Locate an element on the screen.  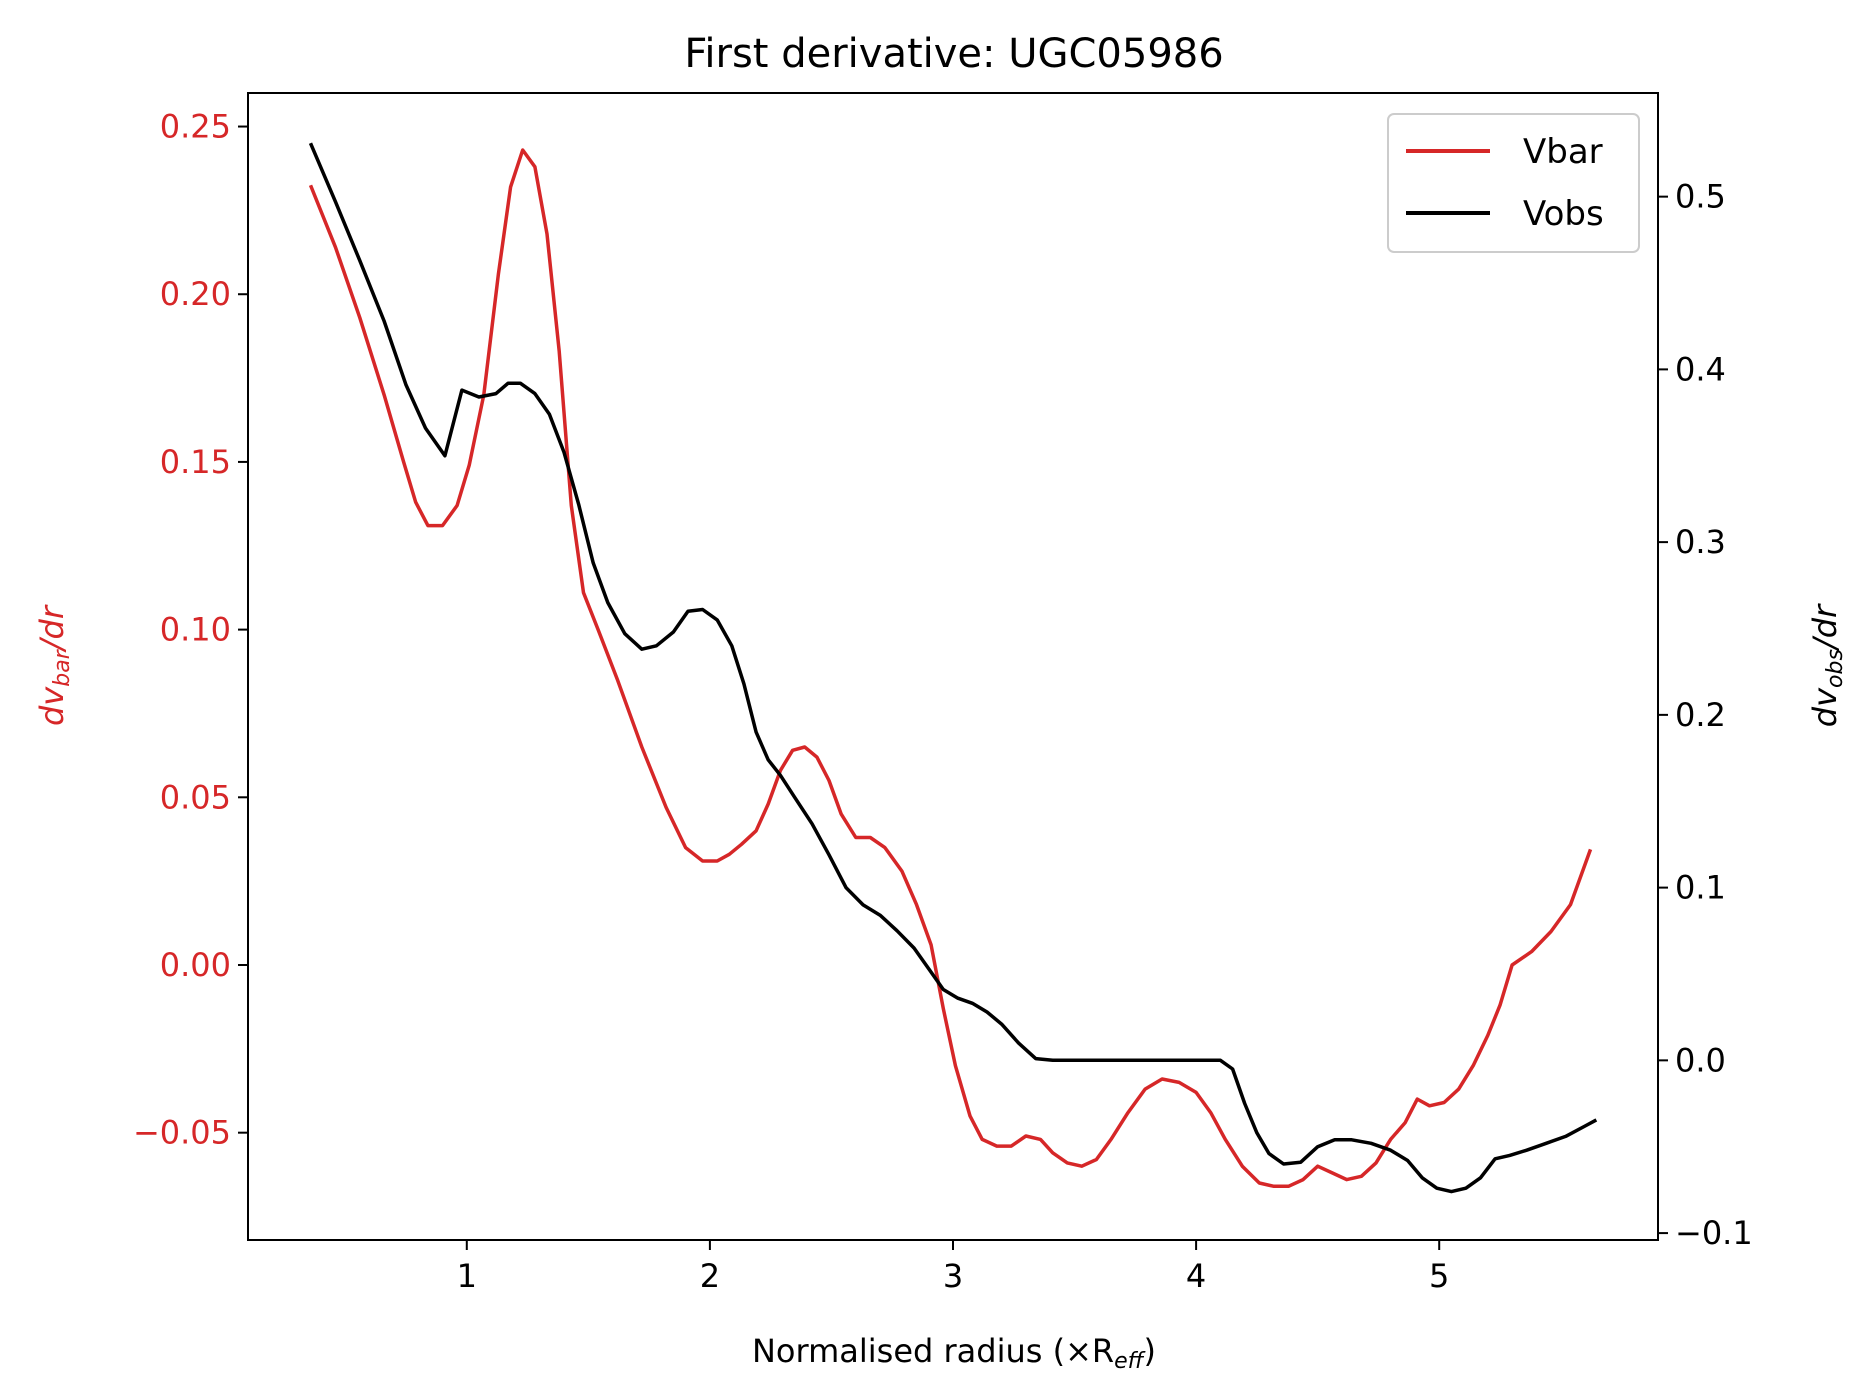
y-right-tick-label: −0.1 is located at coordinates (1714, 1233).